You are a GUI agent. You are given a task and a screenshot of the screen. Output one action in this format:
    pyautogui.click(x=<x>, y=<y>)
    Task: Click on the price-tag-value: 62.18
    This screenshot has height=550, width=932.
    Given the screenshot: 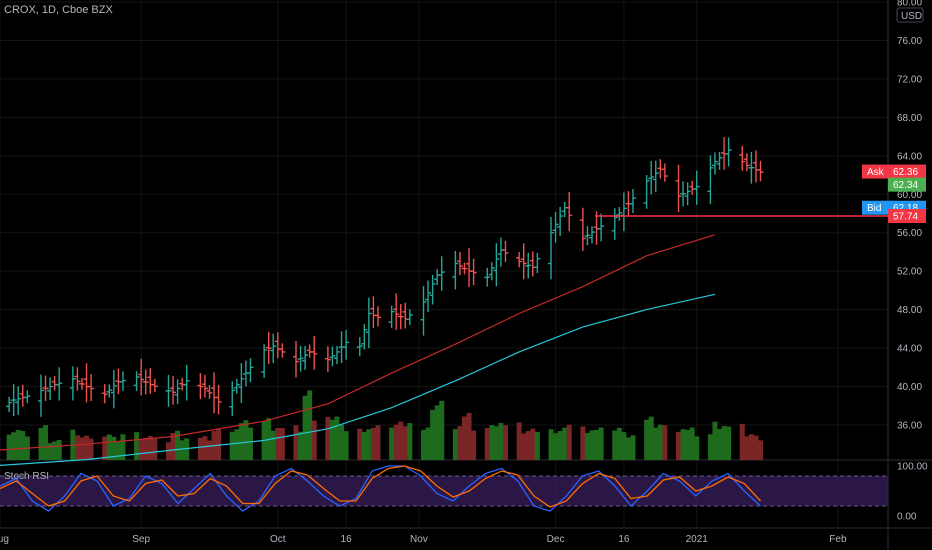 What is the action you would take?
    pyautogui.click(x=905, y=208)
    